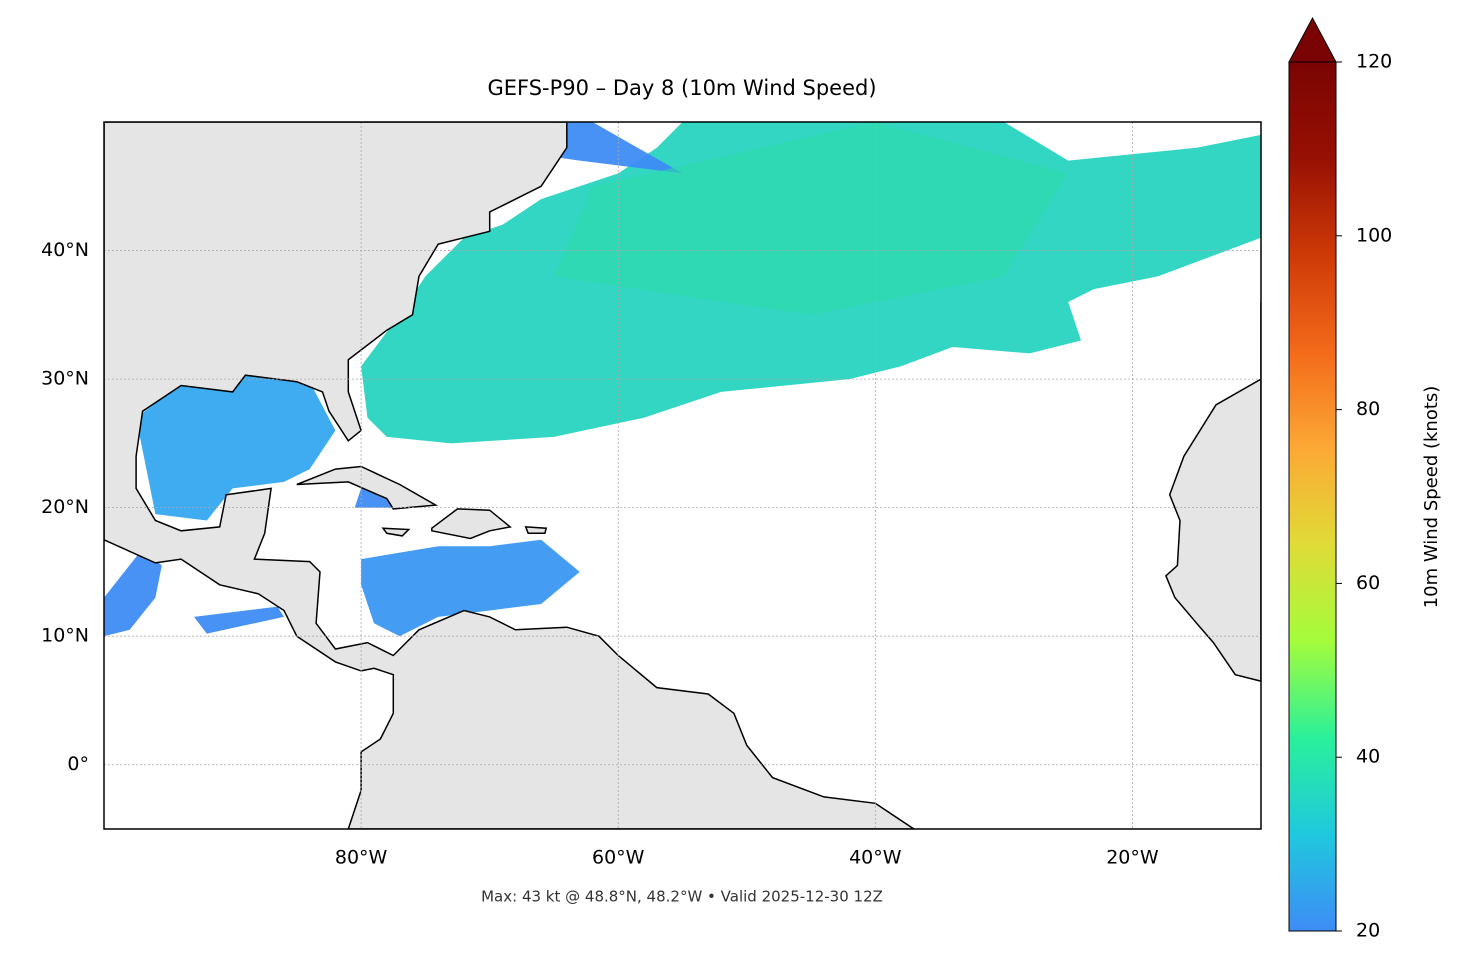 The width and height of the screenshot is (1466, 973). What do you see at coordinates (1368, 409) in the screenshot?
I see `colorbar-tick-label: 80` at bounding box center [1368, 409].